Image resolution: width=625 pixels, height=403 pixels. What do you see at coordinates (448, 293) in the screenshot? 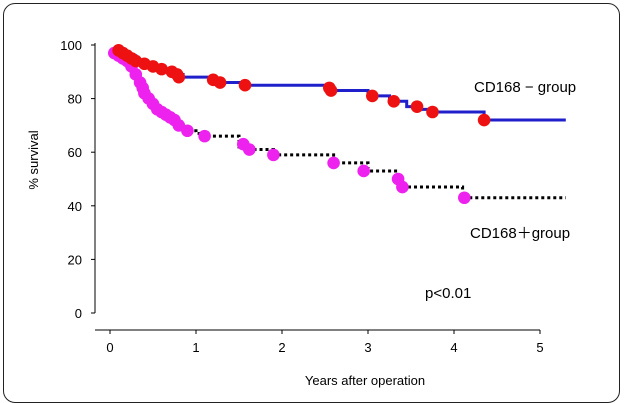
I see `annotation-p-value: p<0.01` at bounding box center [448, 293].